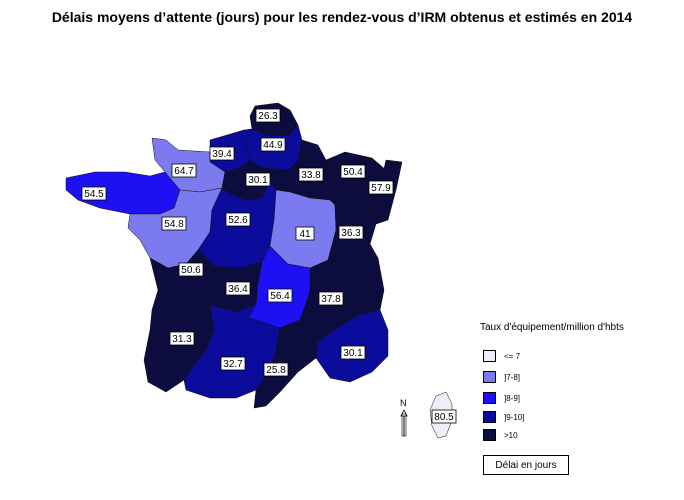 The height and width of the screenshot is (500, 684). I want to click on label-franche-comte: 36.3, so click(351, 232).